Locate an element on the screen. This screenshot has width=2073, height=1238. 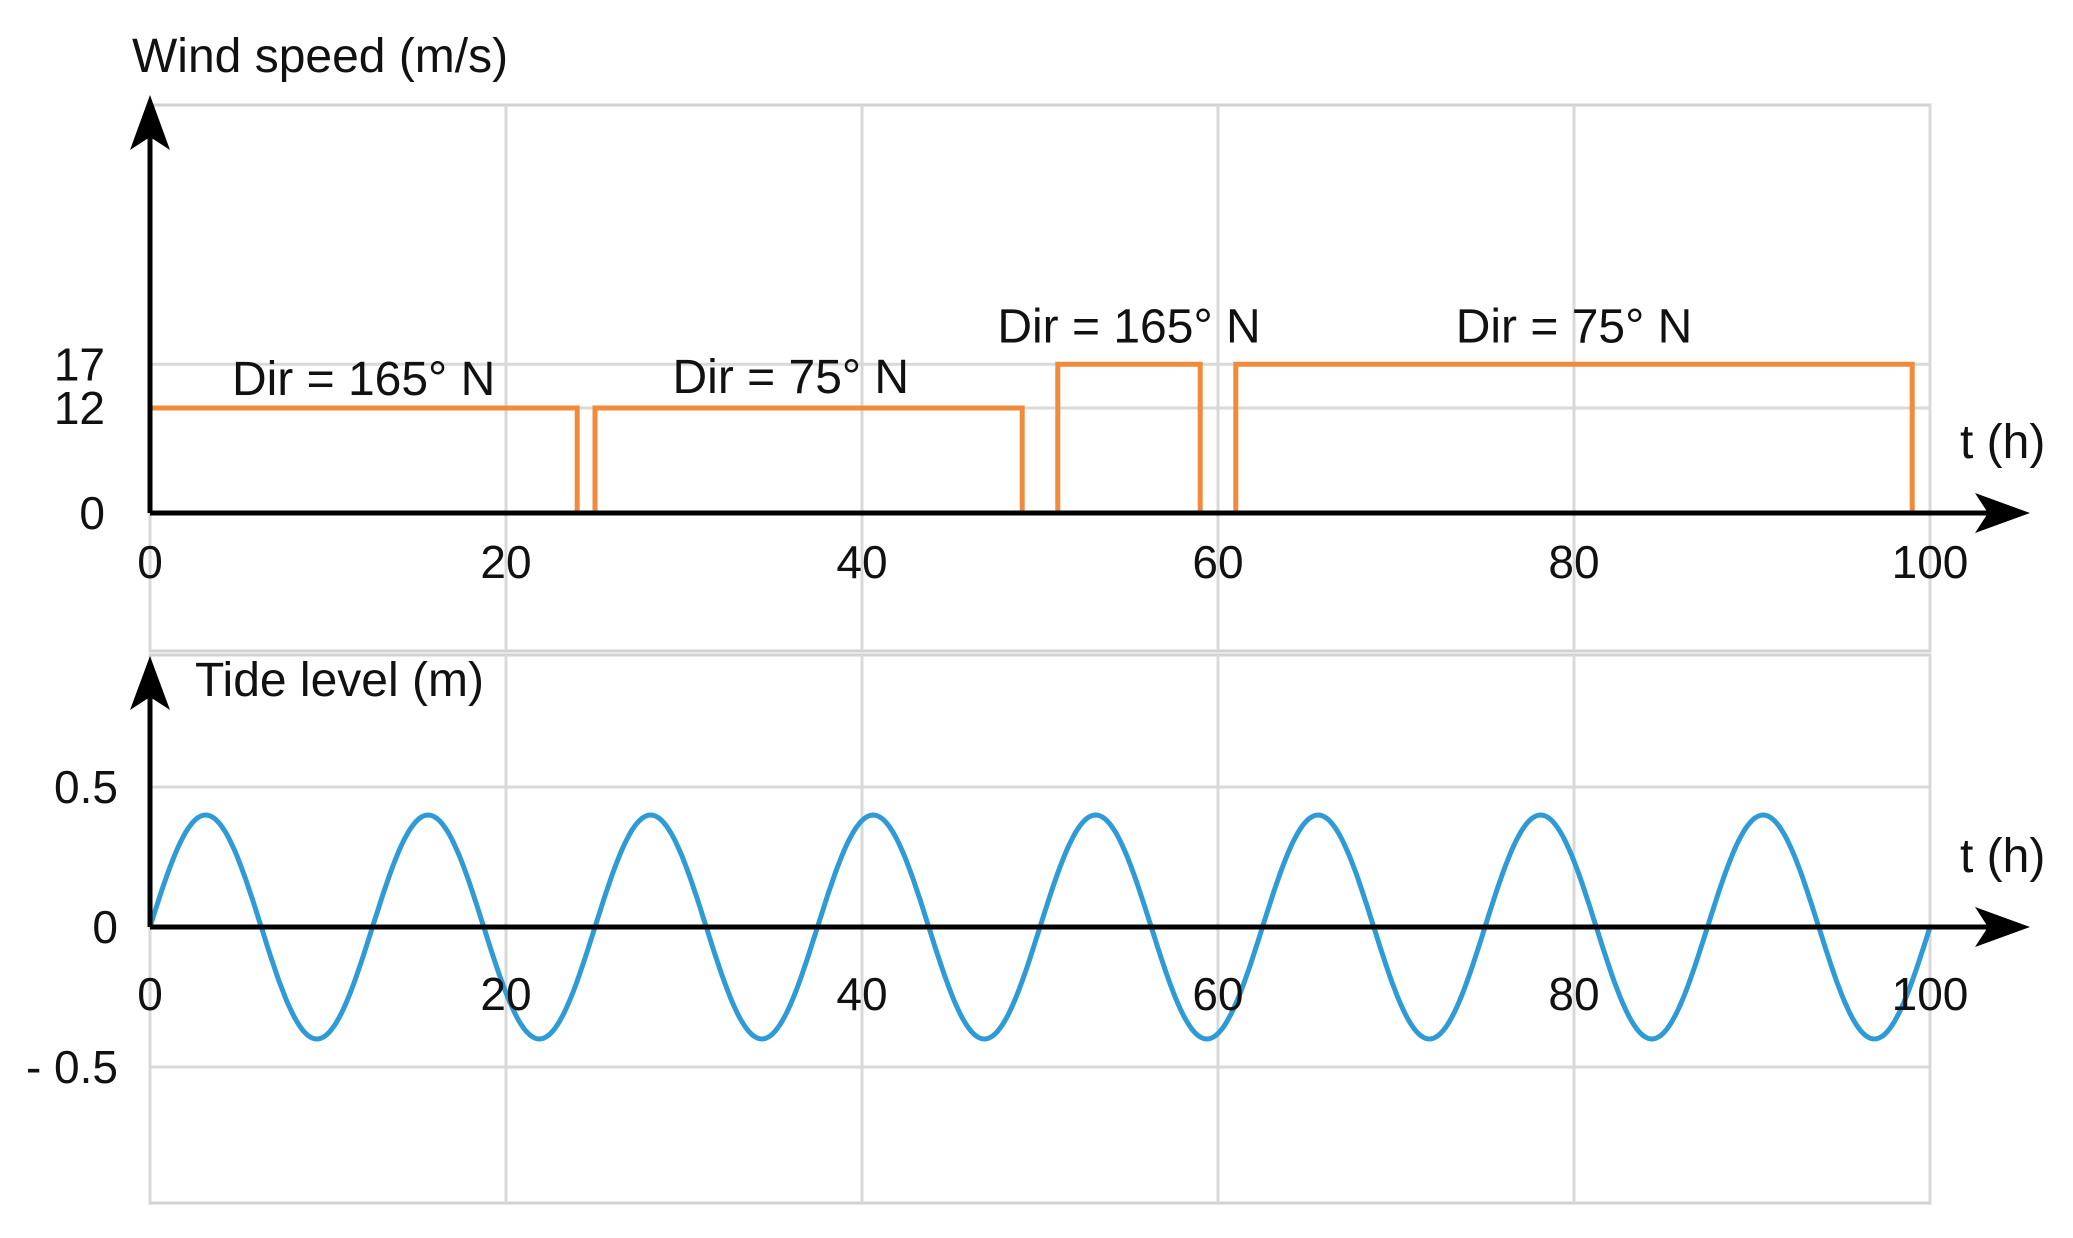
wind-y-tick-label: 0 is located at coordinates (92, 513).